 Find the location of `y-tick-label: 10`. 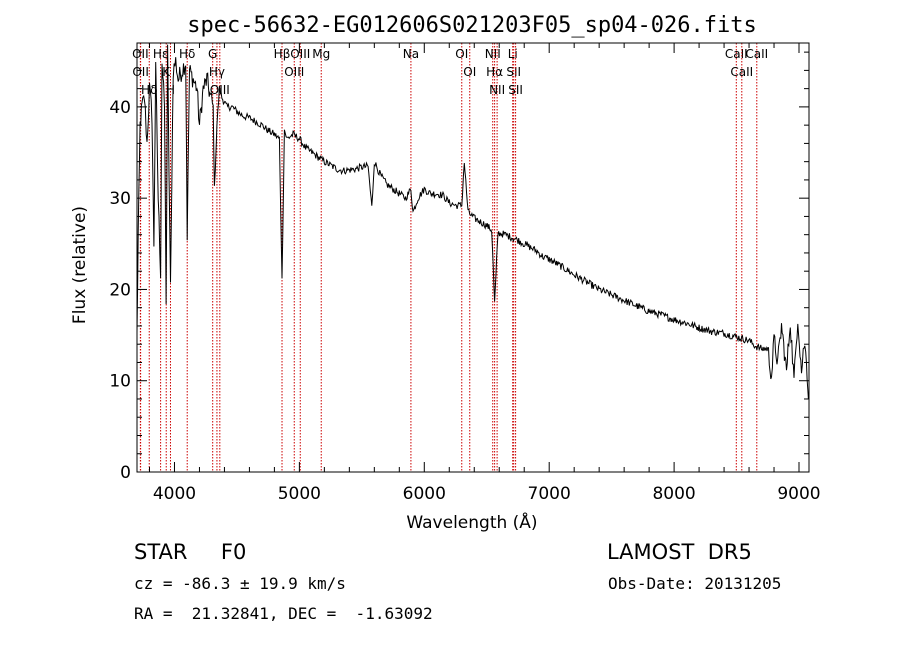

y-tick-label: 10 is located at coordinates (120, 382).